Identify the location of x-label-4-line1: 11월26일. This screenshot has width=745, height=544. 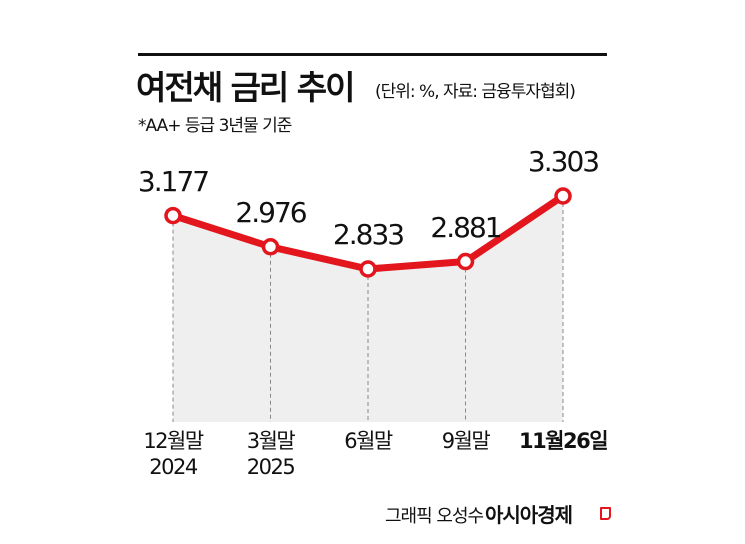
(563, 441).